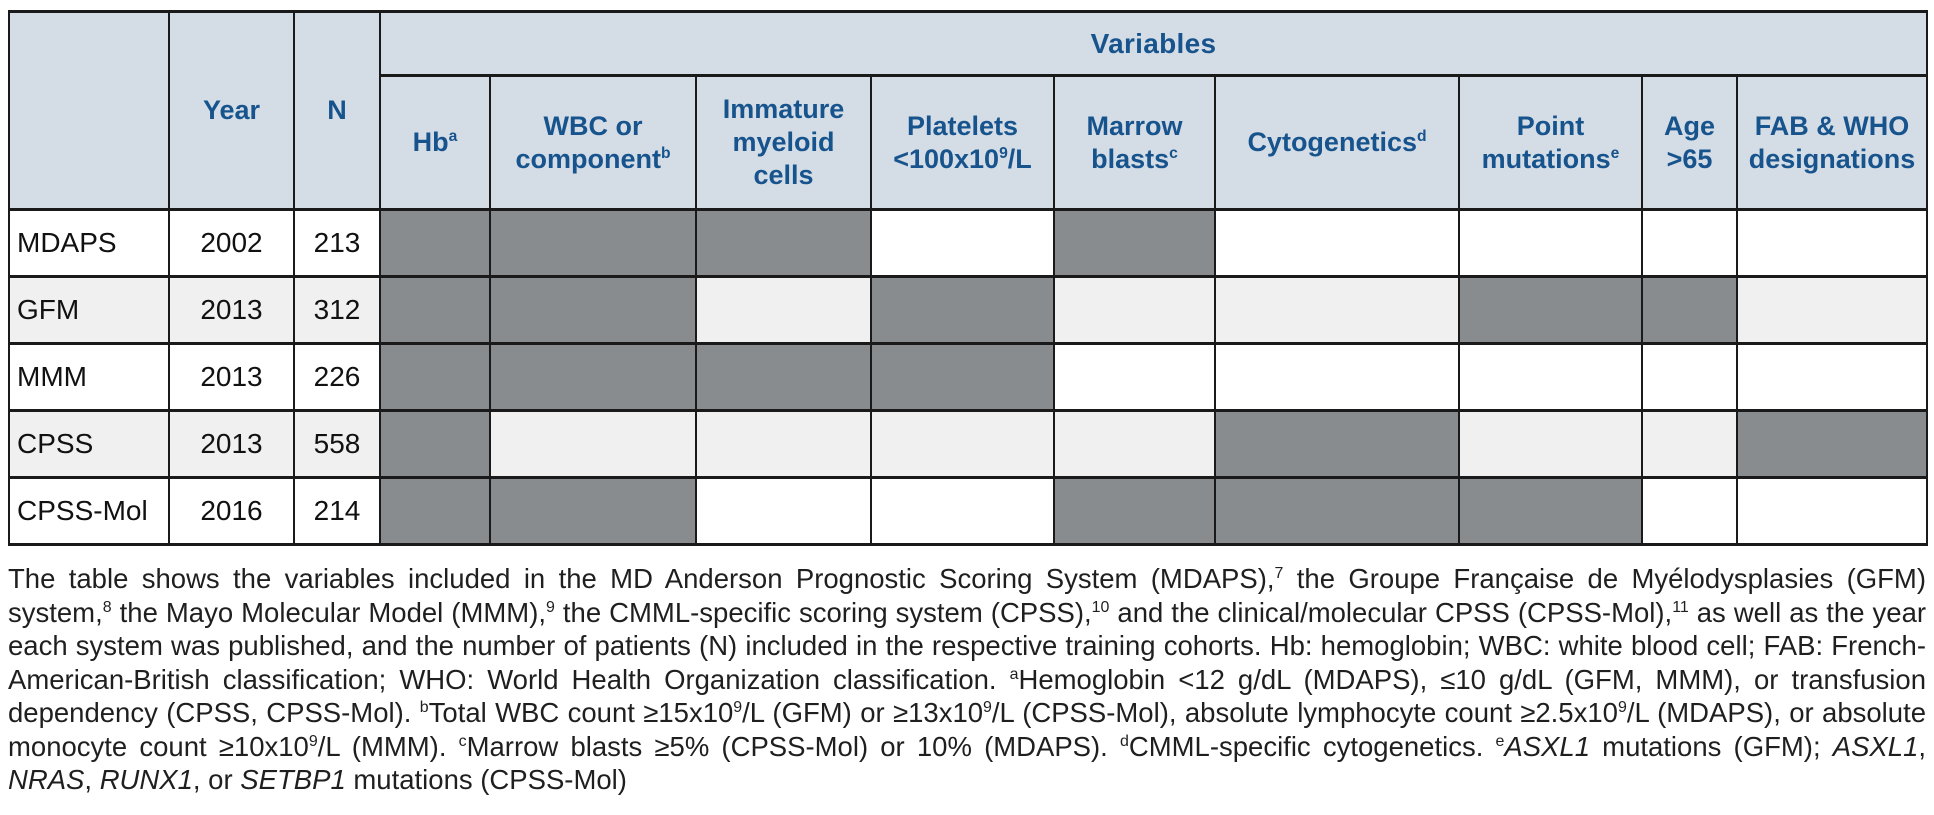  Describe the element at coordinates (1134, 159) in the screenshot. I see `header-line: blastsc` at that location.